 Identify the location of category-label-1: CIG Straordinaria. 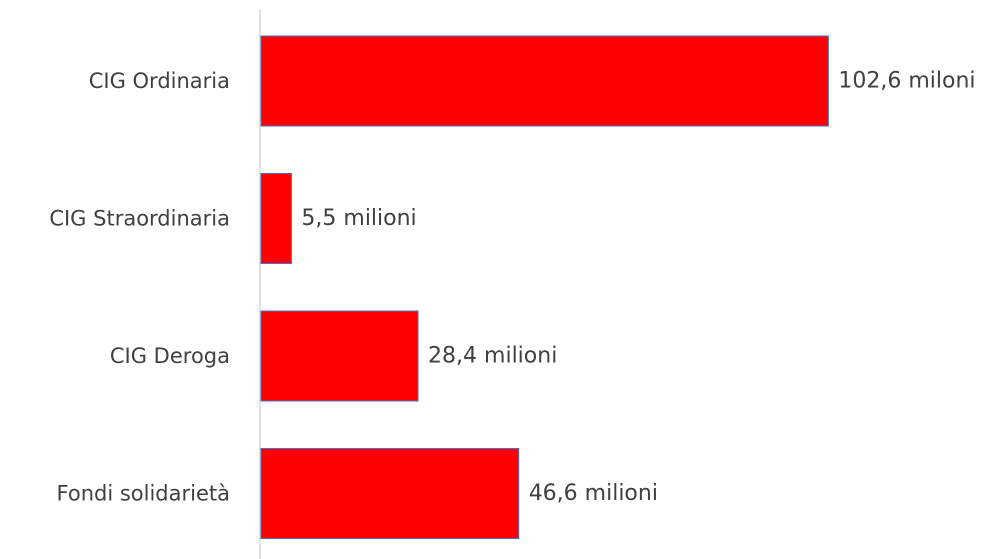
(139, 219).